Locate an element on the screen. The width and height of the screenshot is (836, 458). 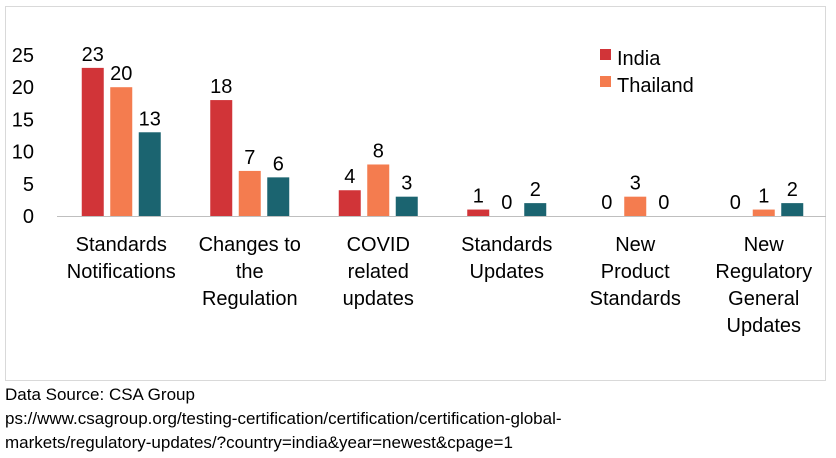
data-label: 8 is located at coordinates (378, 151).